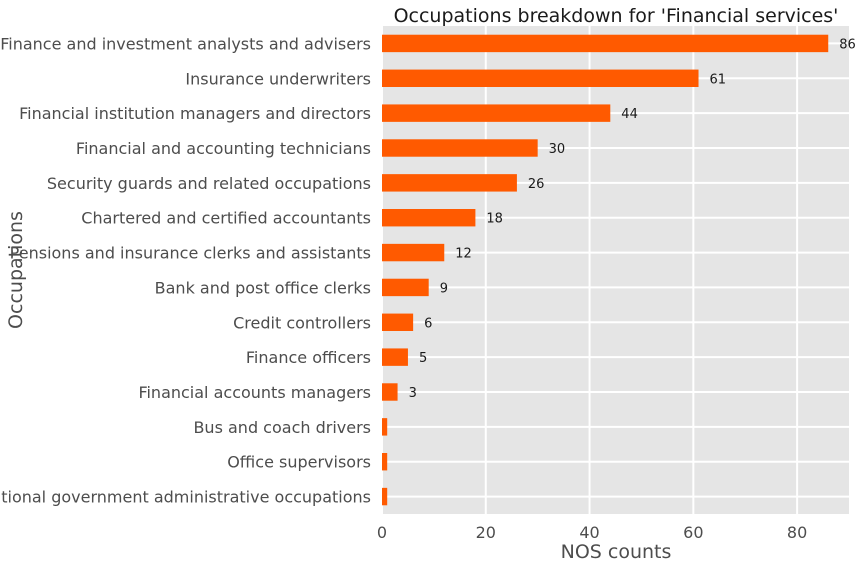 This screenshot has width=859, height=568. Describe the element at coordinates (589, 532) in the screenshot. I see `x-tick-label: 40` at that location.